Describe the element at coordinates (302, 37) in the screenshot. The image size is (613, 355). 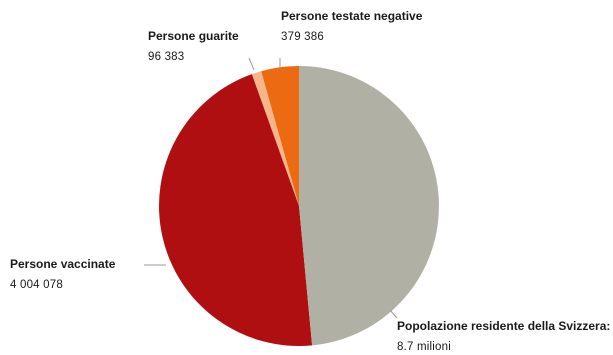
I see `slice-value-persone-testate-negative: 379 386` at that location.